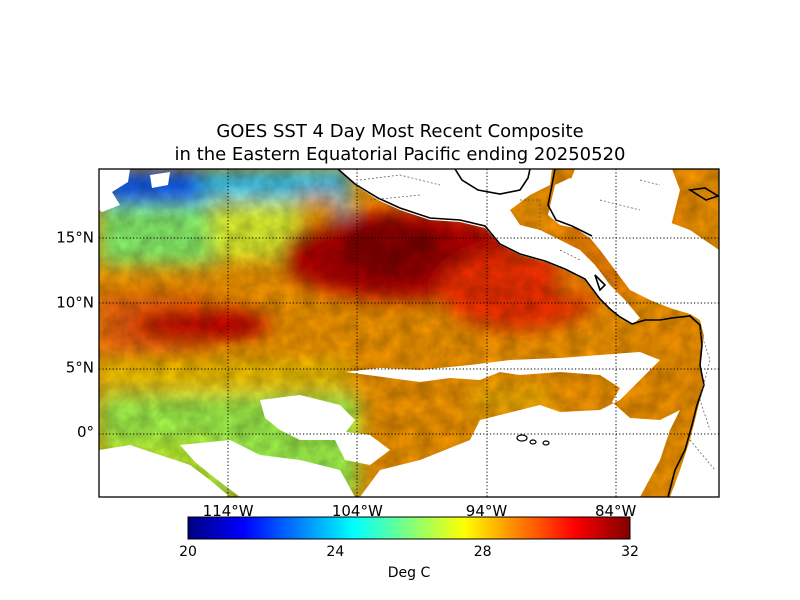  I want to click on longitude-label: 94°W, so click(487, 511).